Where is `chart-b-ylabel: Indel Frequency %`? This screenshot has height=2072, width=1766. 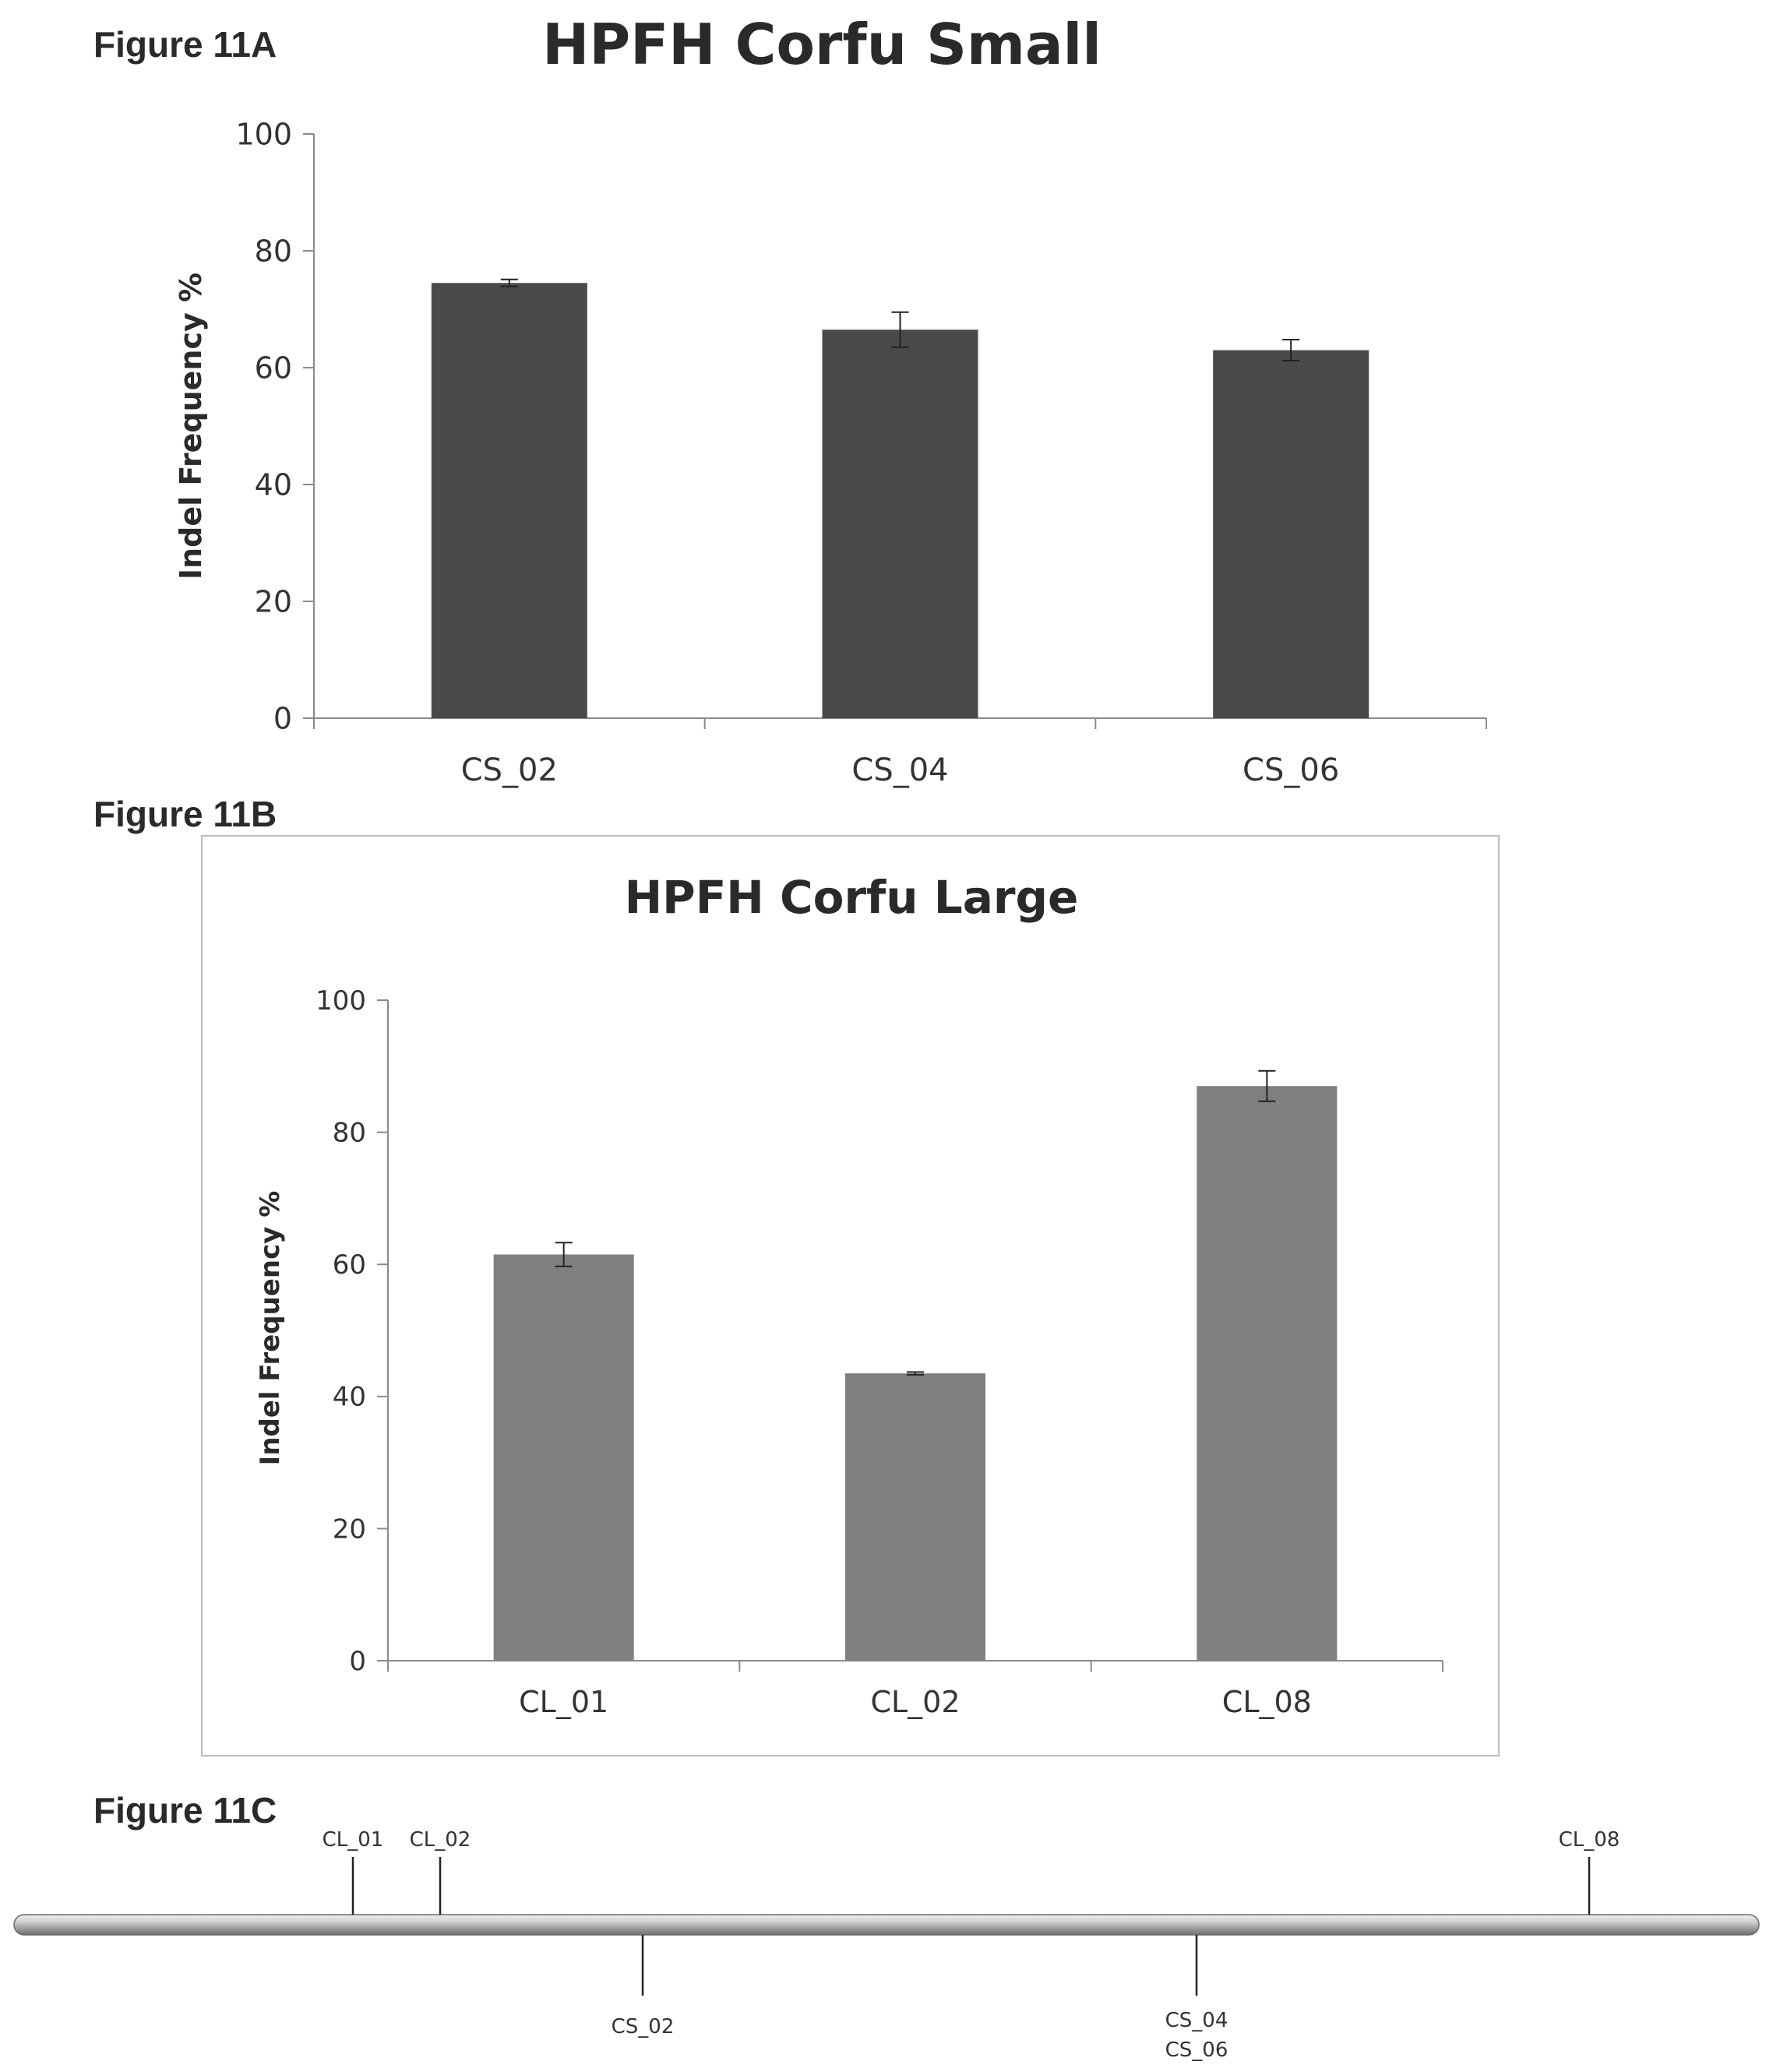
chart-b-ylabel: Indel Frequency % is located at coordinates (270, 1328).